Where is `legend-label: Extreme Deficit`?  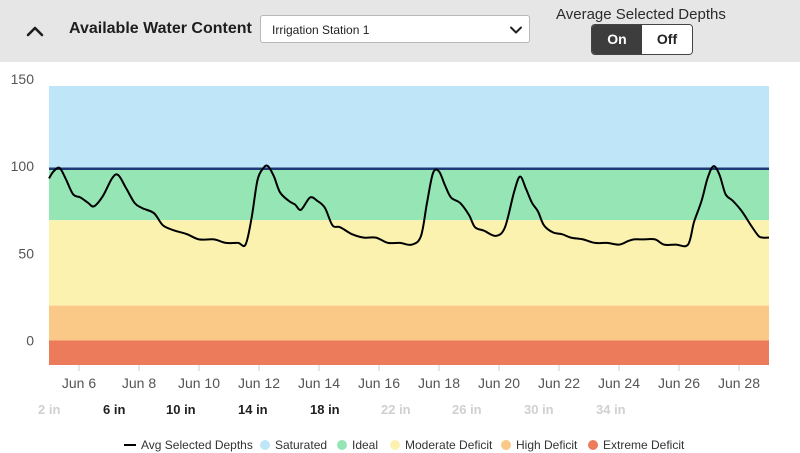 legend-label: Extreme Deficit is located at coordinates (644, 445).